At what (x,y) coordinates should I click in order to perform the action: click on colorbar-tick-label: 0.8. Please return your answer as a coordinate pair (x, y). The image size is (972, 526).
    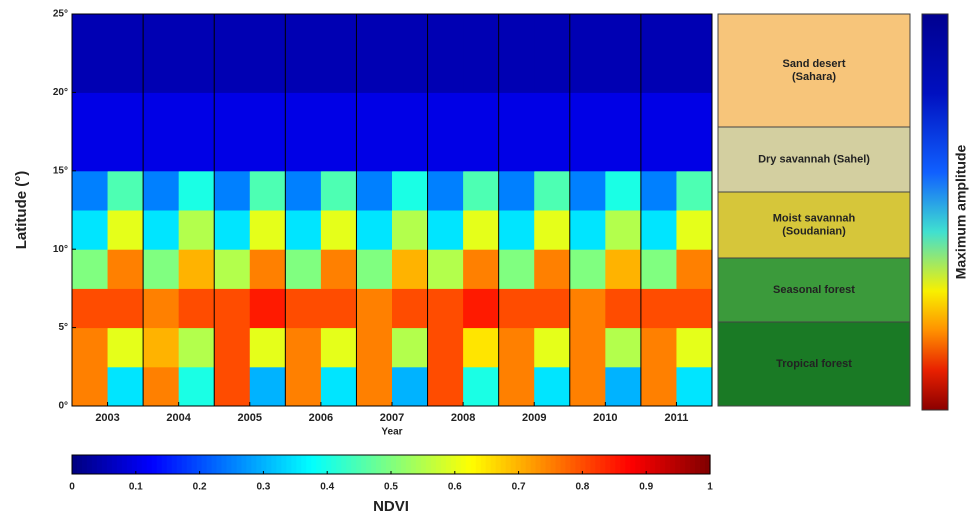
    Looking at the image, I should click on (582, 487).